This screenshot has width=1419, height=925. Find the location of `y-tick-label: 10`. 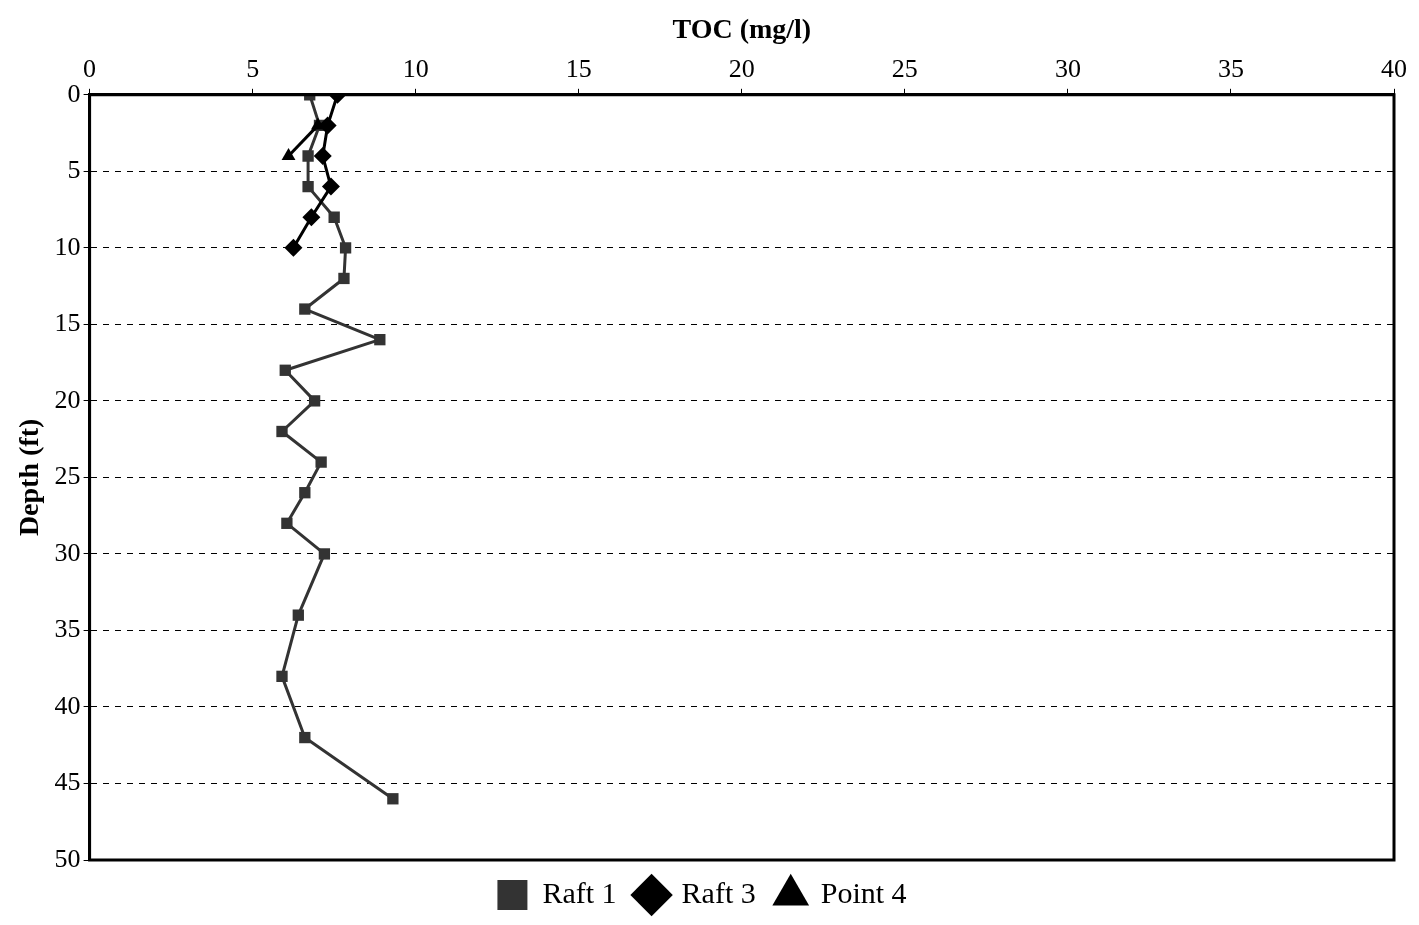

y-tick-label: 10 is located at coordinates (67, 246).